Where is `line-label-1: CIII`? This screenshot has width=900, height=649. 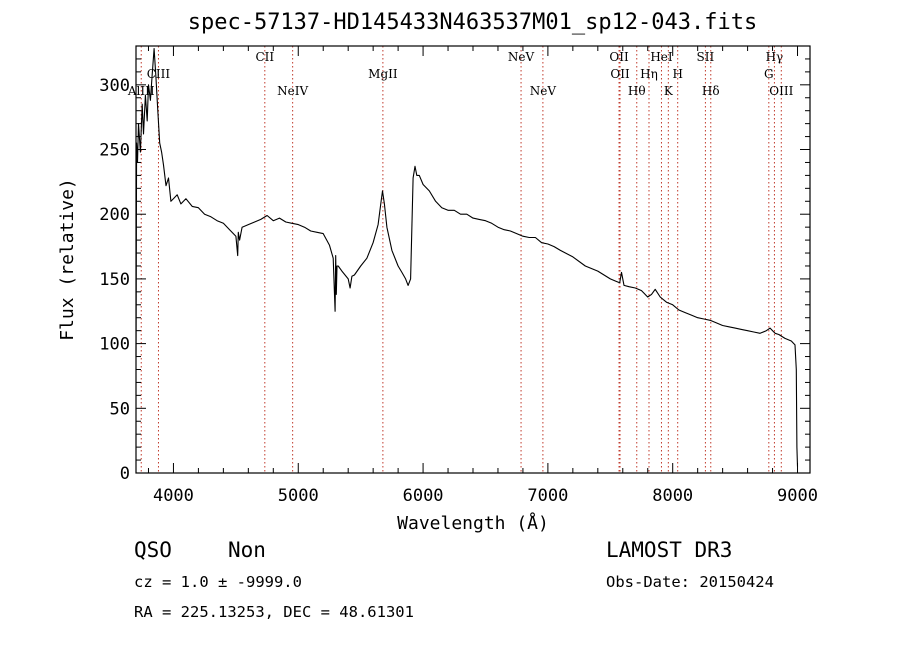 line-label-1: CIII is located at coordinates (159, 74).